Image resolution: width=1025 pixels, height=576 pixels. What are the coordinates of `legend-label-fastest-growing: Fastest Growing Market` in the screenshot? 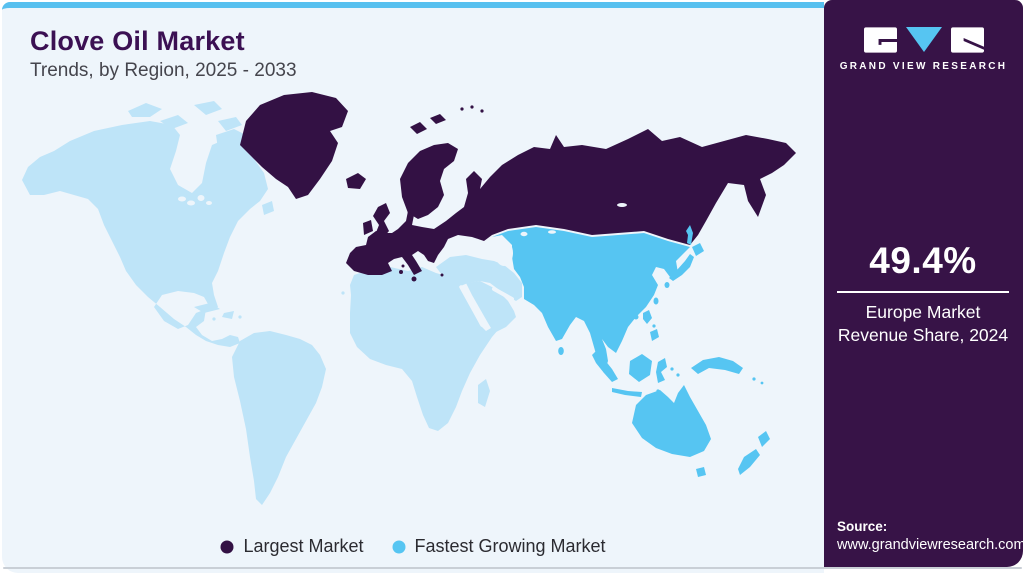 It's located at (510, 546).